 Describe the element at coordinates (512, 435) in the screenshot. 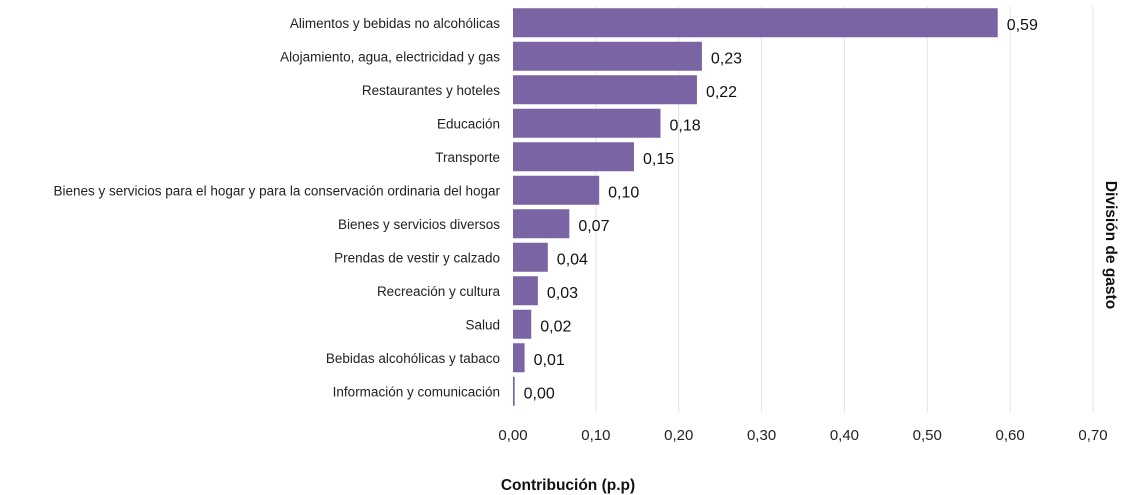

I see `x-tick-label: 0,00` at that location.